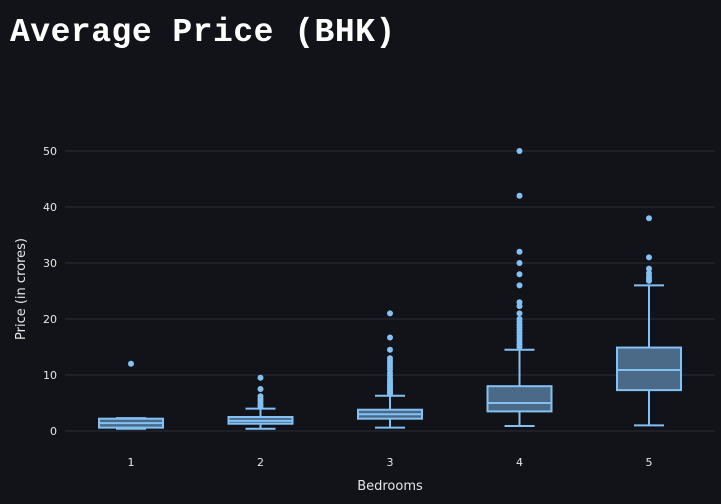 The width and height of the screenshot is (721, 504). Describe the element at coordinates (203, 32) in the screenshot. I see `page-title: Average Price (BHK)` at that location.